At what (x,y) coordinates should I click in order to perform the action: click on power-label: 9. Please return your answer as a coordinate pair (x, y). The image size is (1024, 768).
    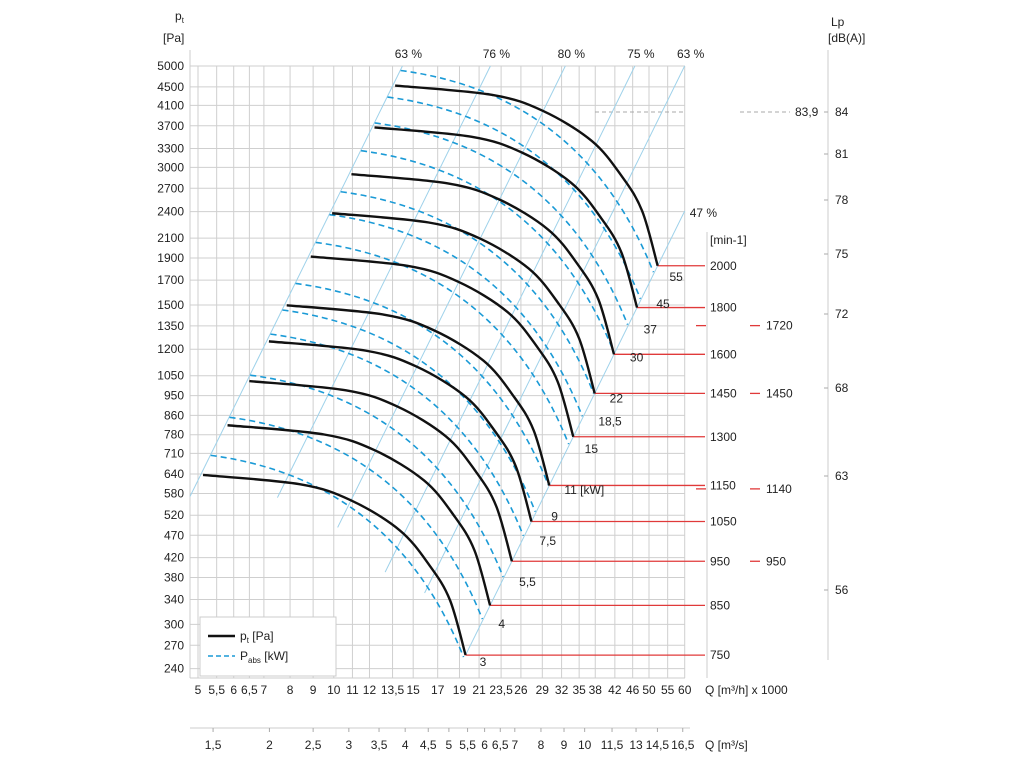
    Looking at the image, I should click on (554, 517).